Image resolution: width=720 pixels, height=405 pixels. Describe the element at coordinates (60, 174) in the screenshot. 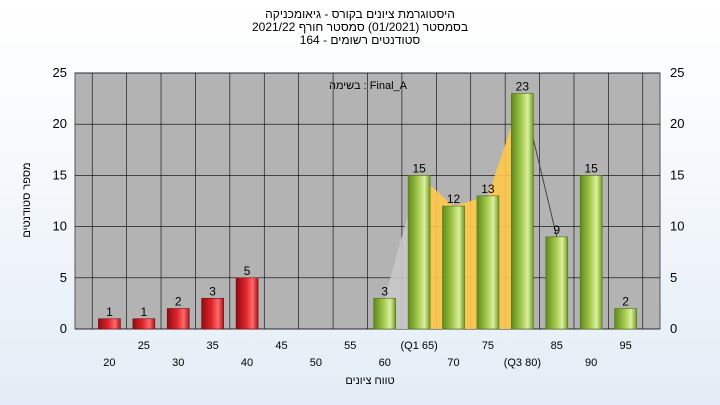

I see `y-tick-label-left: 15` at that location.